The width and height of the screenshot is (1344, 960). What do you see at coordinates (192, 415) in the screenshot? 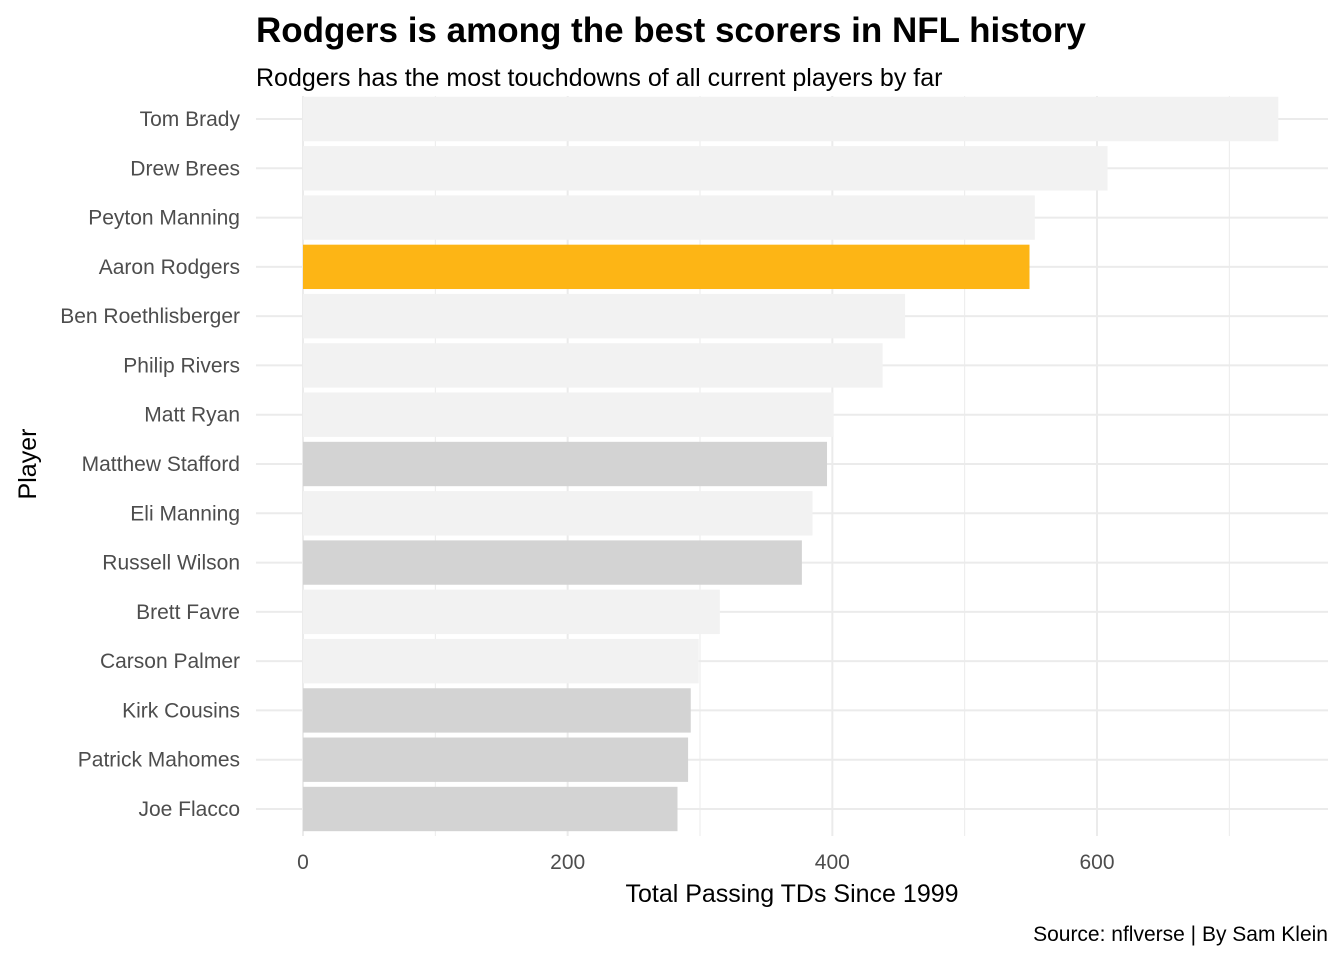
I see `y-tick-label: Matt Ryan` at bounding box center [192, 415].